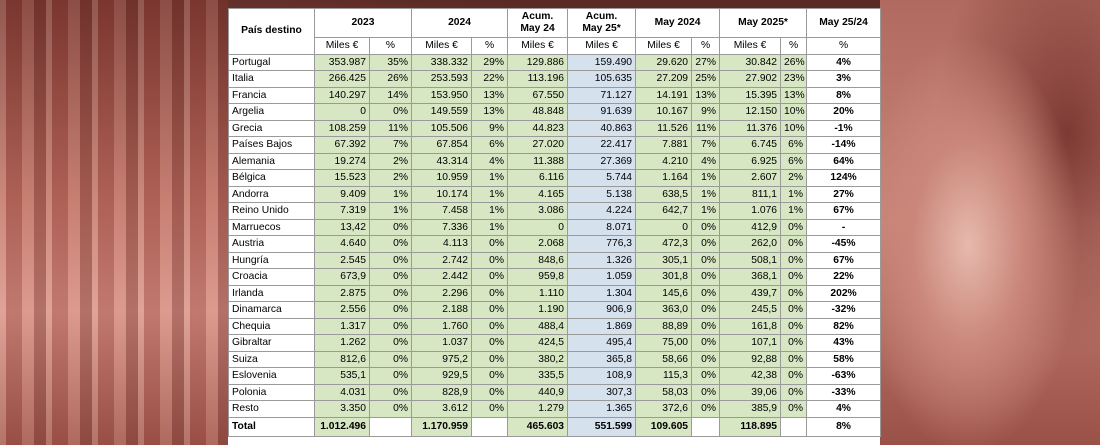  Describe the element at coordinates (664, 62) in the screenshot. I see `may-2024-cell: 29.620` at that location.